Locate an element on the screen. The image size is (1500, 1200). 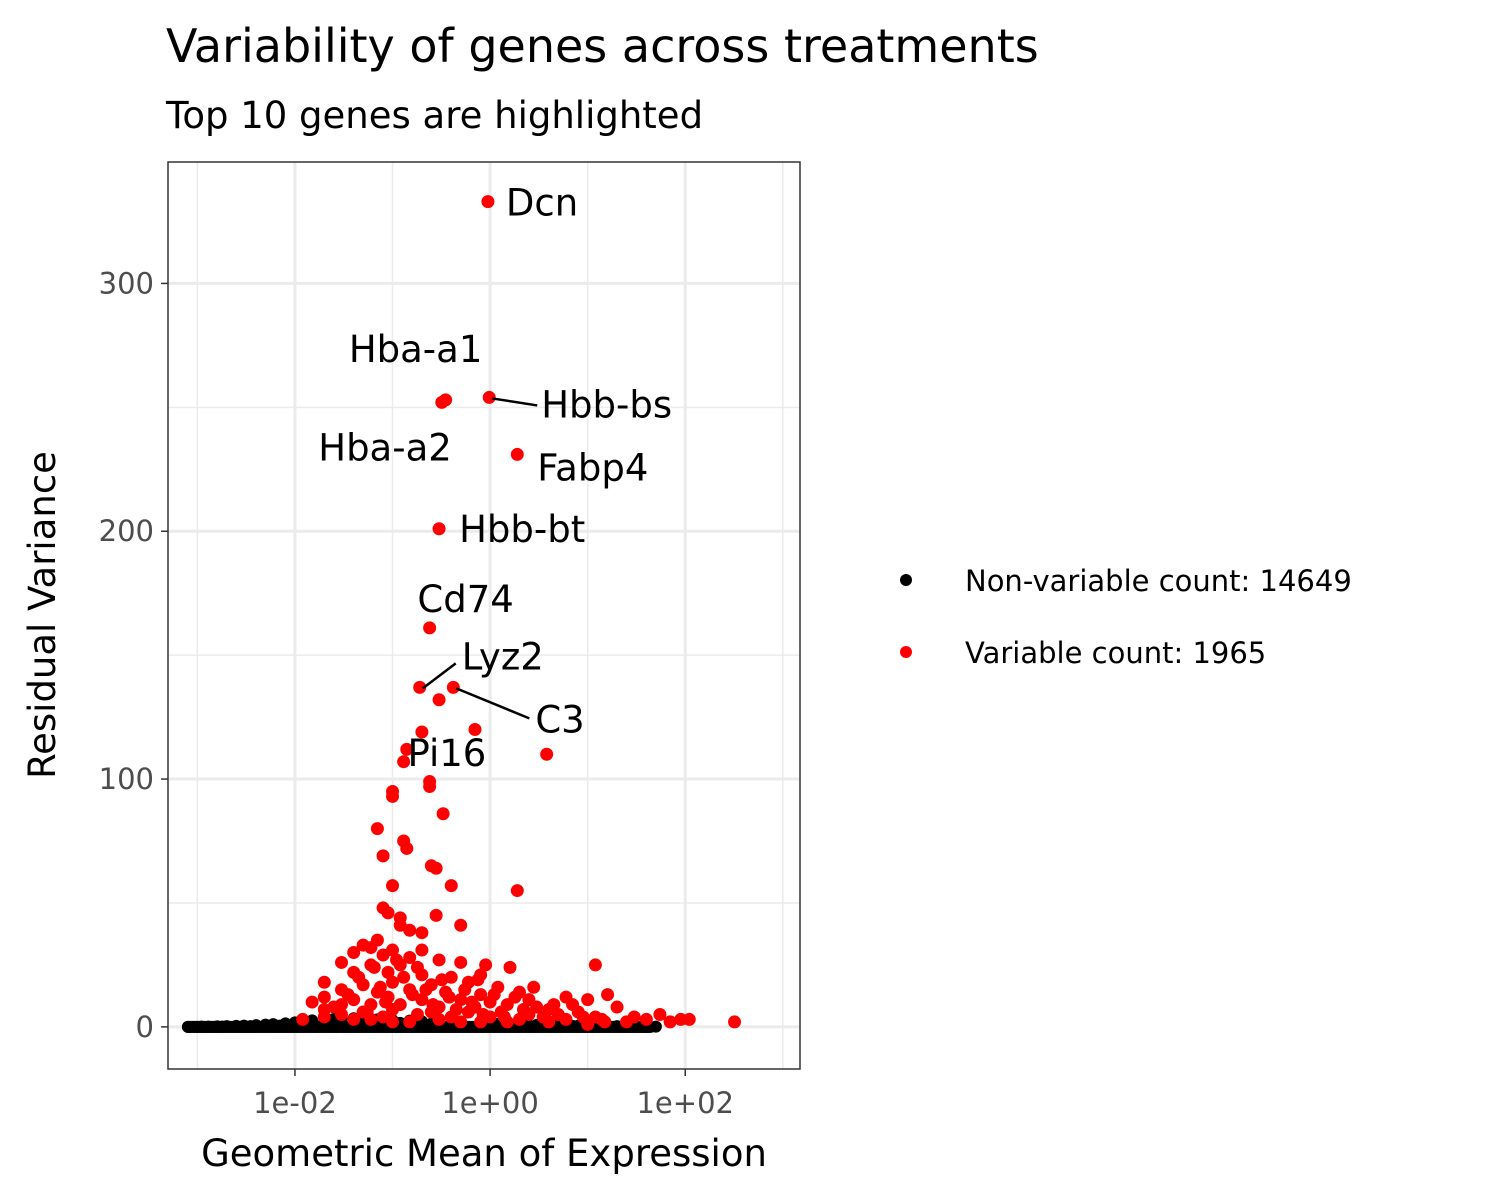
gene-label: Pi16 is located at coordinates (446, 753).